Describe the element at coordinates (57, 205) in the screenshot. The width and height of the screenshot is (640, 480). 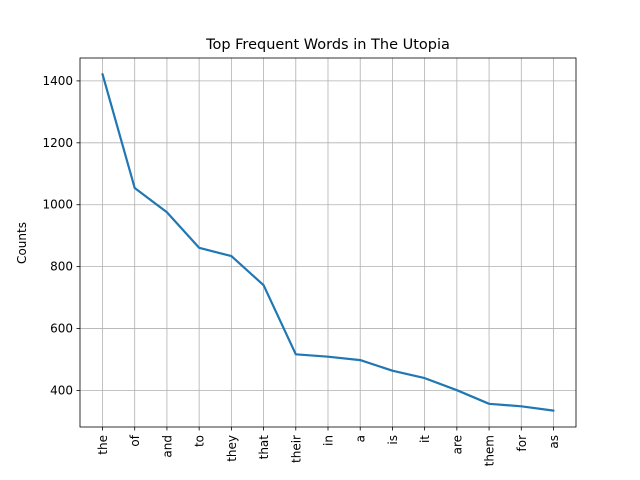
I see `y-tick-label: 1000` at that location.